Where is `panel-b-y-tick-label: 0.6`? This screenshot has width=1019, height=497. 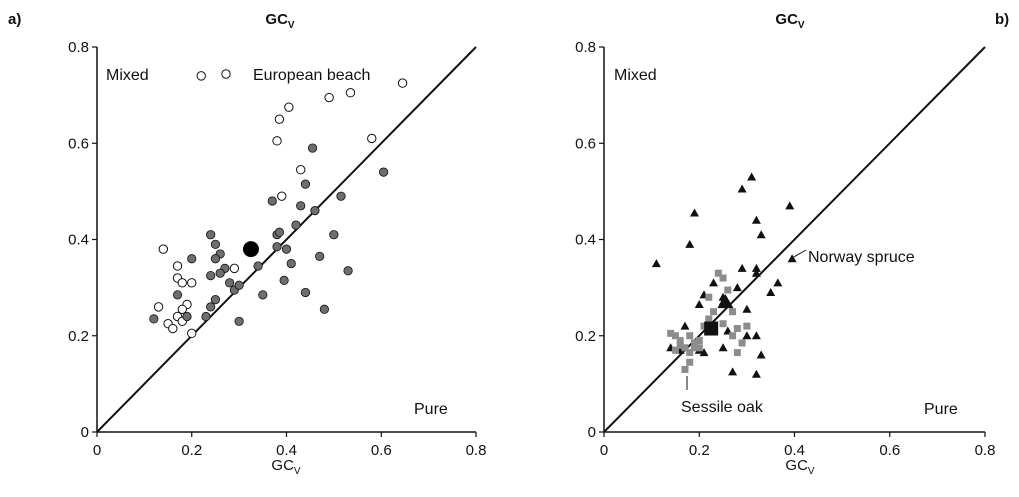
panel-b-y-tick-label: 0.6 is located at coordinates (585, 143).